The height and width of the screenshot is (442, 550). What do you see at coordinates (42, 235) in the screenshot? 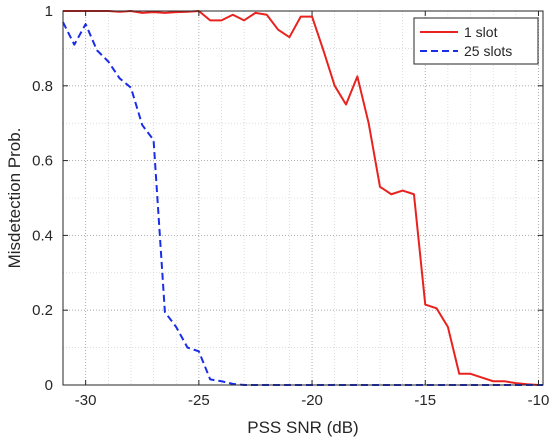
I see `y-tick-label: 0.4` at bounding box center [42, 235].